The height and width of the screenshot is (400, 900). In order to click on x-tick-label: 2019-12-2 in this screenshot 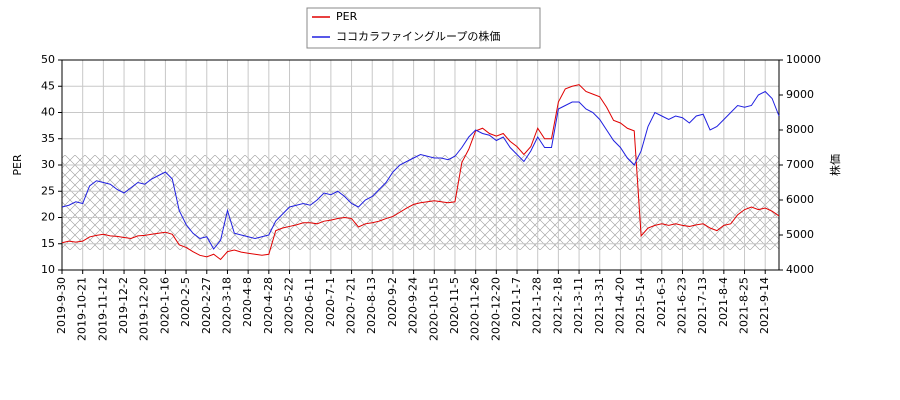, I will do `click(123, 305)`.